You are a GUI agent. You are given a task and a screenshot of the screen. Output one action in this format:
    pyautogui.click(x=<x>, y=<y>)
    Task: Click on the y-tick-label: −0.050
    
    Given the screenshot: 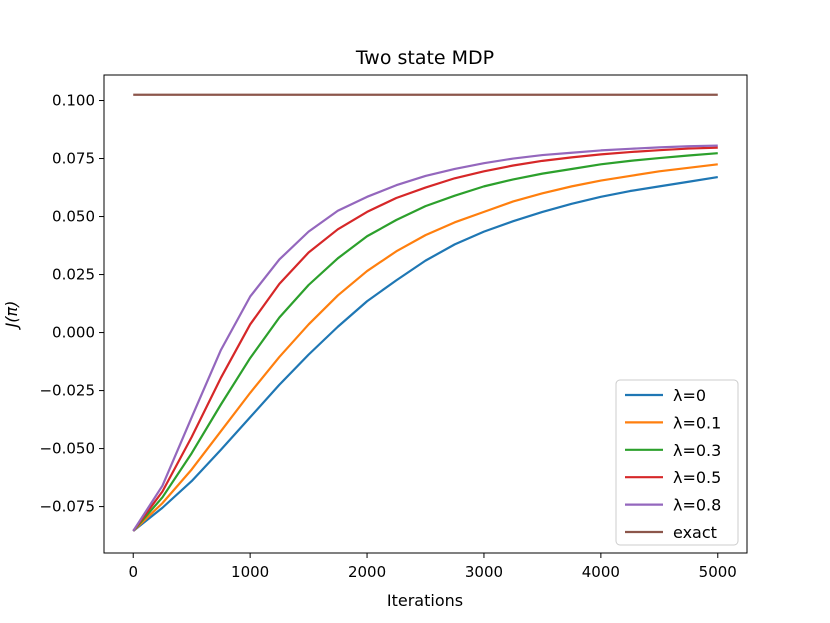 What is the action you would take?
    pyautogui.click(x=67, y=449)
    